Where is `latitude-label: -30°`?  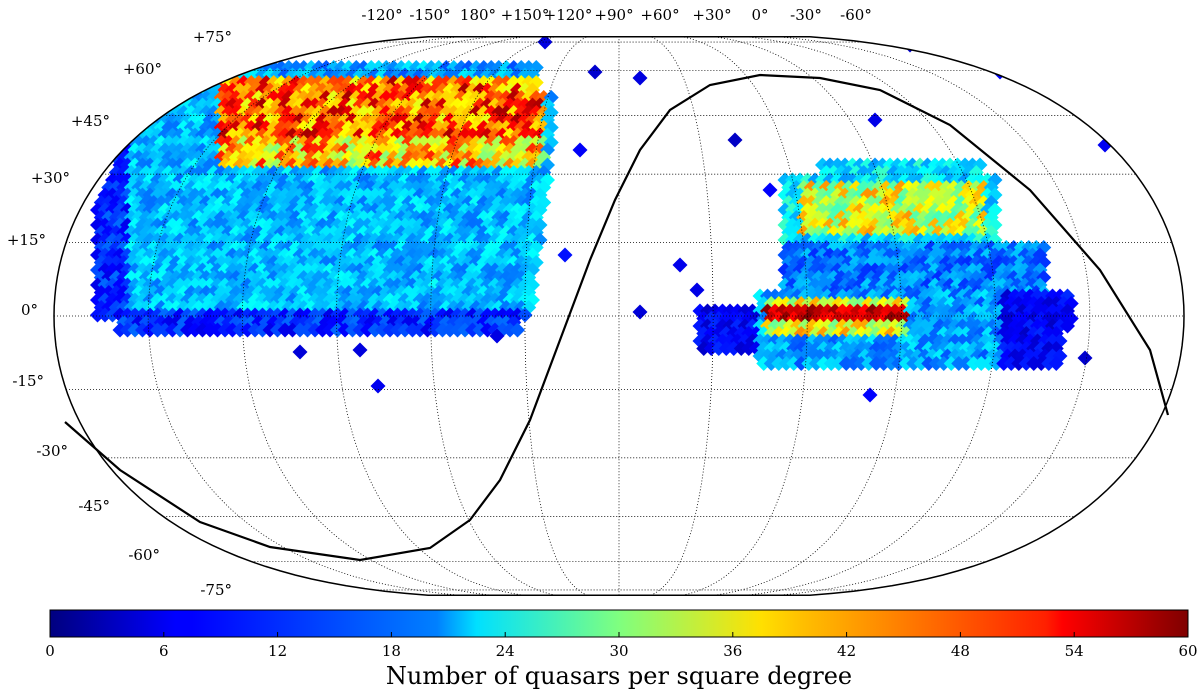
latitude-label: -30° is located at coordinates (52, 451).